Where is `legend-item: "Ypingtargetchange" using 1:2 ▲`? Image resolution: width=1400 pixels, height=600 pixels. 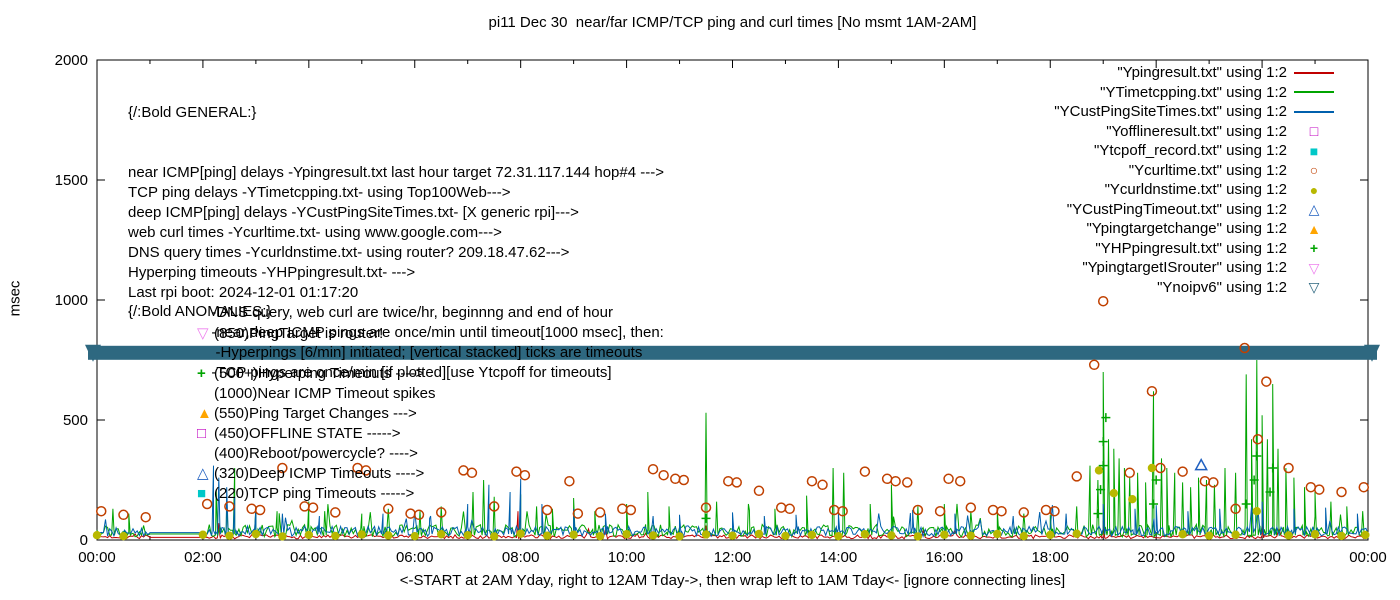
legend-item: "Ypingtargetchange" using 1:2 ▲ is located at coordinates (1195, 229).